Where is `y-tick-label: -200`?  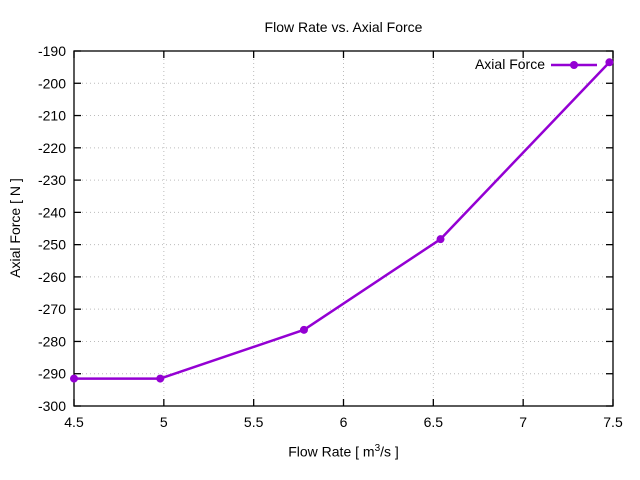 y-tick-label: -200 is located at coordinates (52, 83).